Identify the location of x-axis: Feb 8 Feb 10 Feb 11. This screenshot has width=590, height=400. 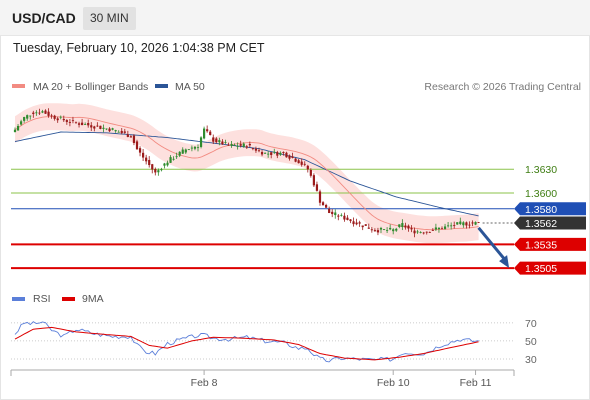
(262, 379).